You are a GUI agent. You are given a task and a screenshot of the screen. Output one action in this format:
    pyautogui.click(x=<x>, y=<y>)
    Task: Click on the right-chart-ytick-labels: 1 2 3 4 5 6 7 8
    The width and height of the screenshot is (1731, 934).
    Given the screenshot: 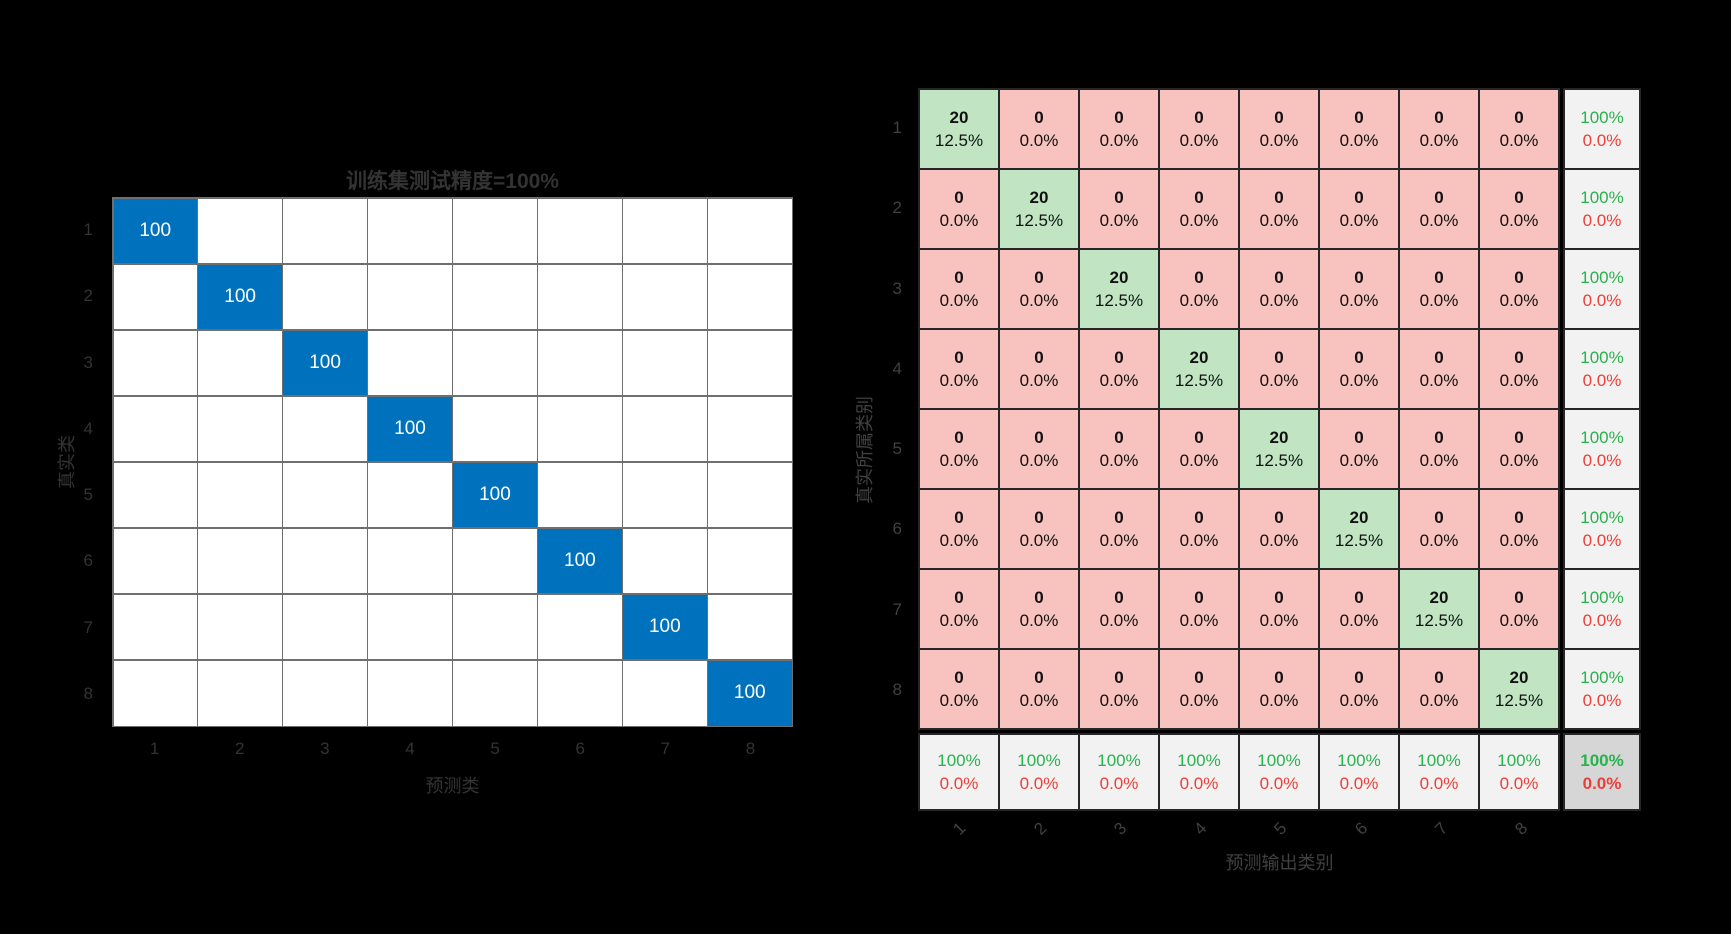 What is the action you would take?
    pyautogui.click(x=890, y=409)
    